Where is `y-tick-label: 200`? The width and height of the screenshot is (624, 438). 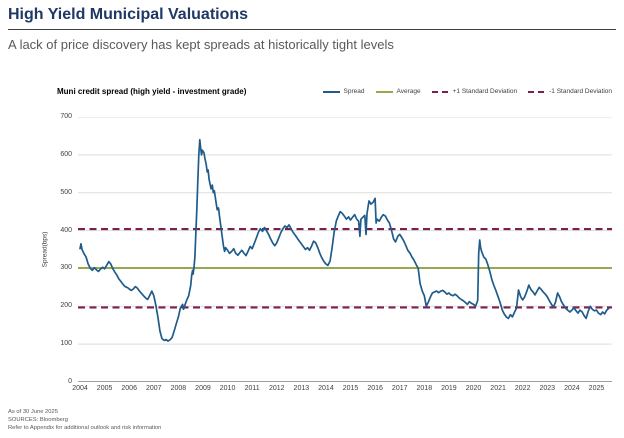 y-tick-label: 200 is located at coordinates (66, 306).